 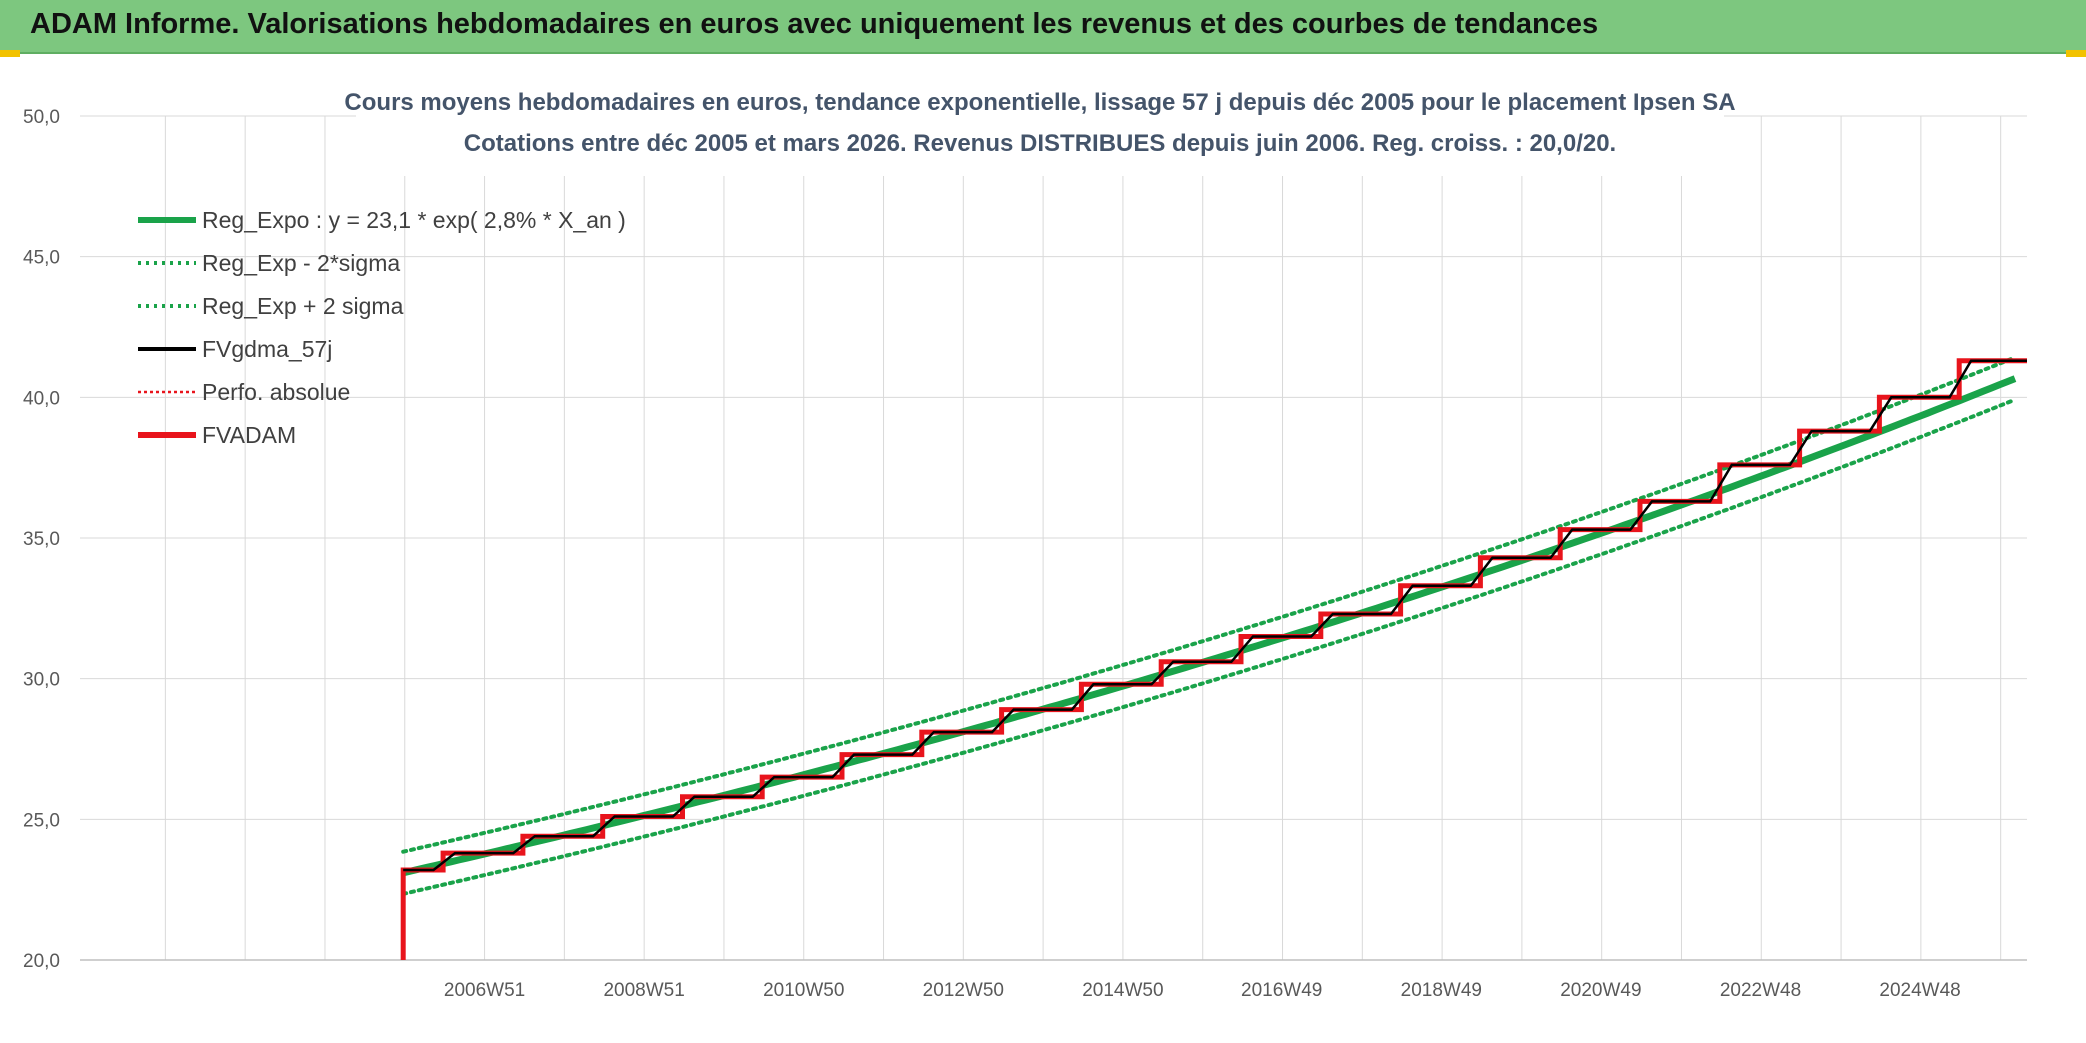 I want to click on y-tick-label: 40,0, so click(x=41, y=398).